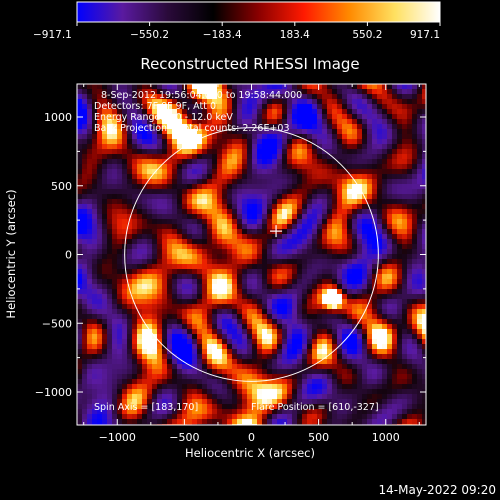 This screenshot has width=500, height=500. What do you see at coordinates (149, 35) in the screenshot?
I see `colorbar-tick-label: −550.2` at bounding box center [149, 35].